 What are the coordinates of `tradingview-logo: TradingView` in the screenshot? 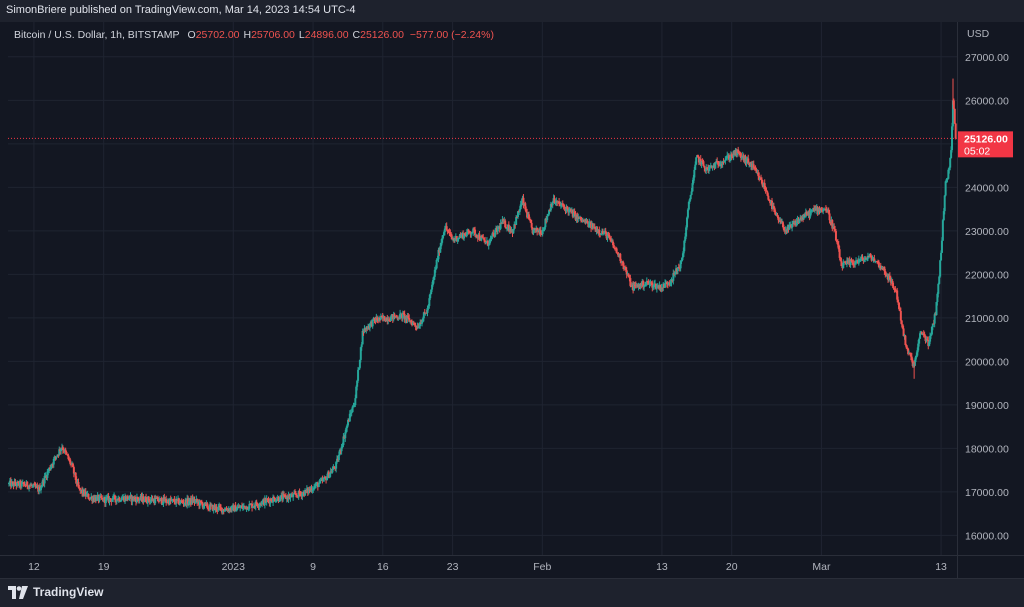 It's located at (55, 592).